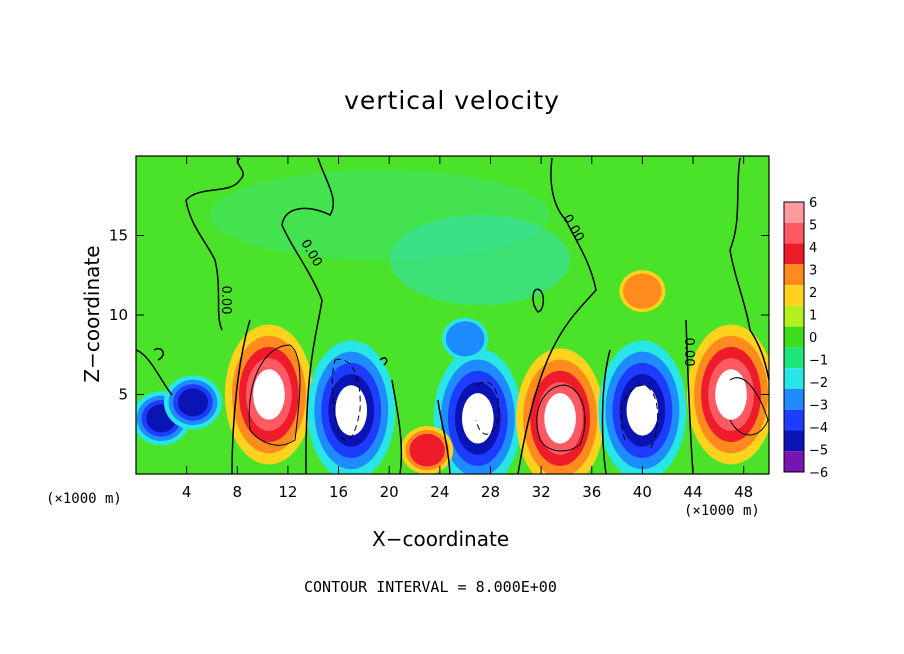  Describe the element at coordinates (813, 293) in the screenshot. I see `colorbar-tick-label: 2` at that location.